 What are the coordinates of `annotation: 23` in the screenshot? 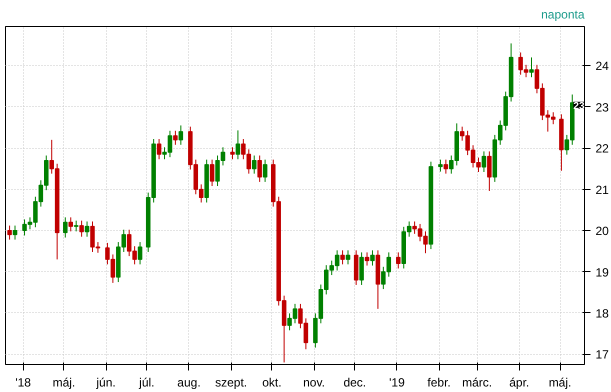 It's located at (579, 106).